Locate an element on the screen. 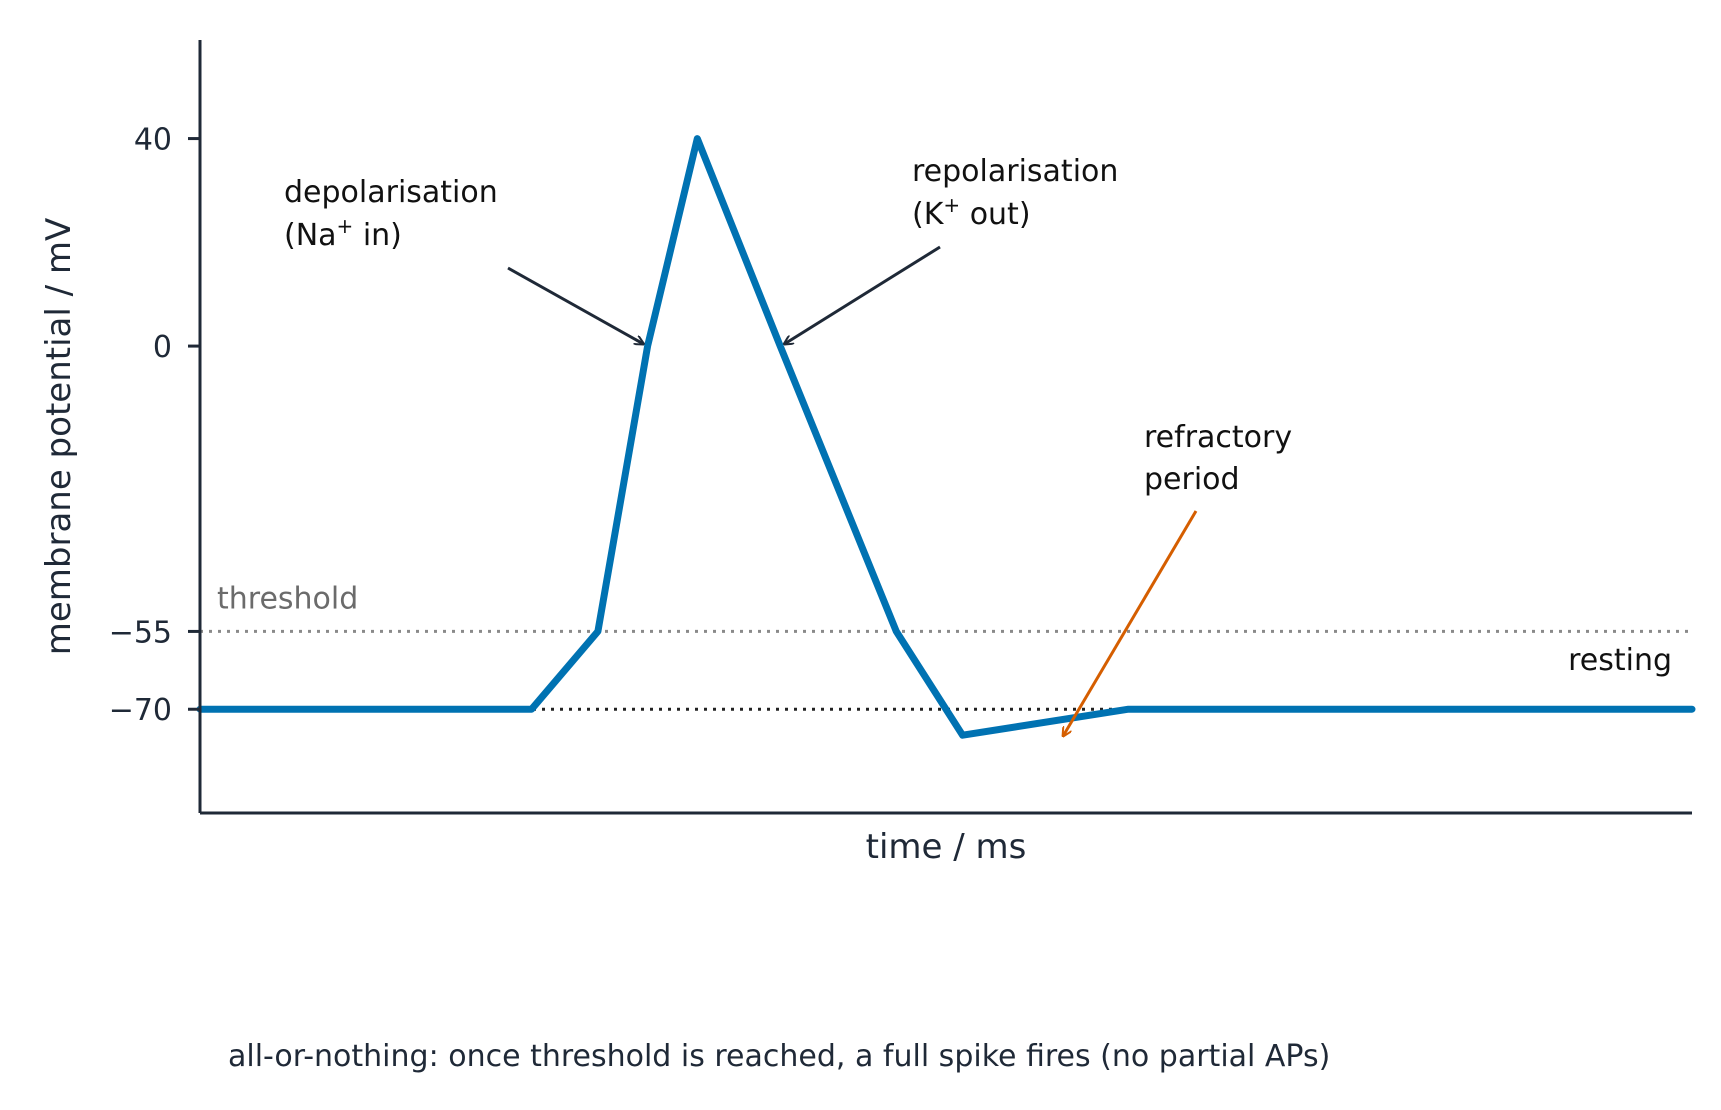  depolarisation-ion-label: (Na+ in) is located at coordinates (343, 233).